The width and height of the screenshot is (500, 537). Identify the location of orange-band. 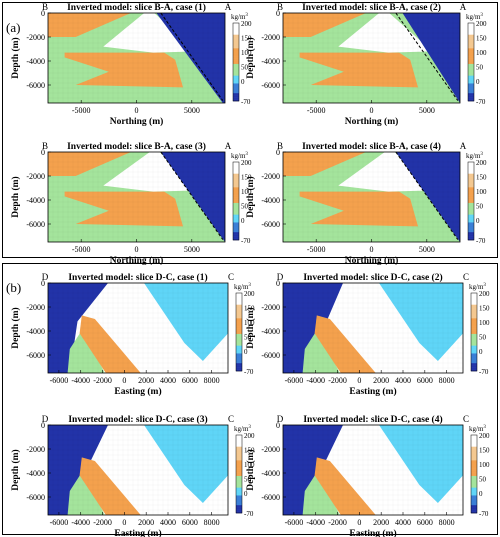
(110, 344).